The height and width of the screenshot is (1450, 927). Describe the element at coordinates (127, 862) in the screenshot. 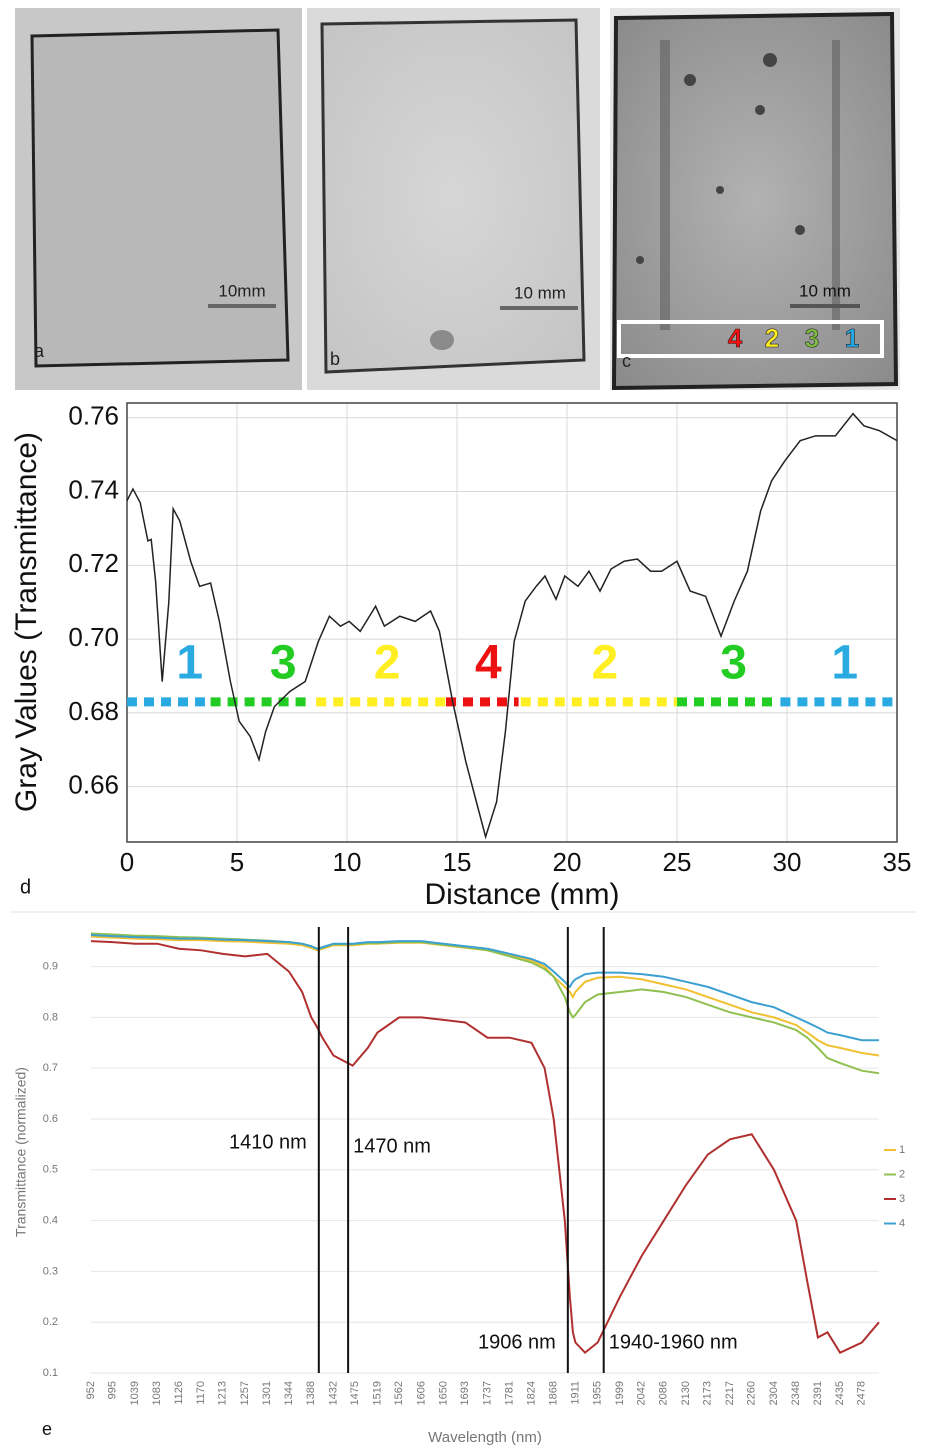

I see `x-tick-label: 0` at that location.